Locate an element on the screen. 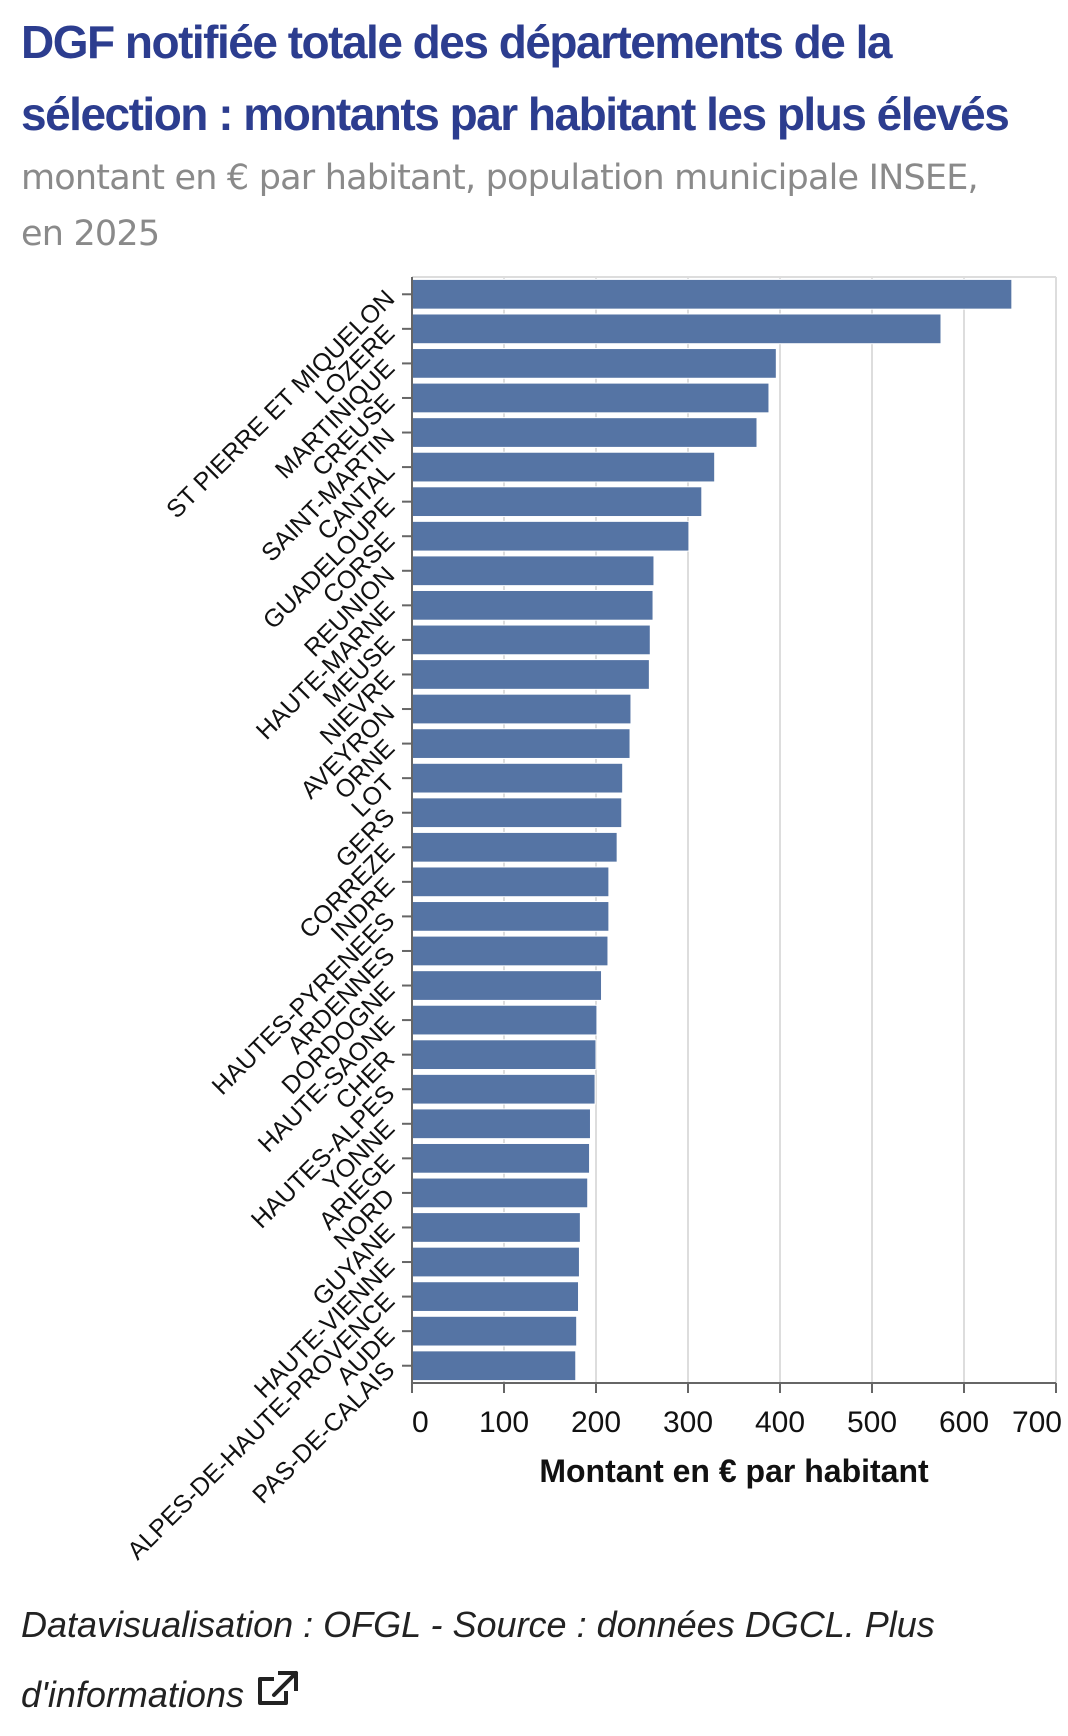  y-tick-label: ALPES-DE-HAUTE-PROVENCE is located at coordinates (261, 1426).